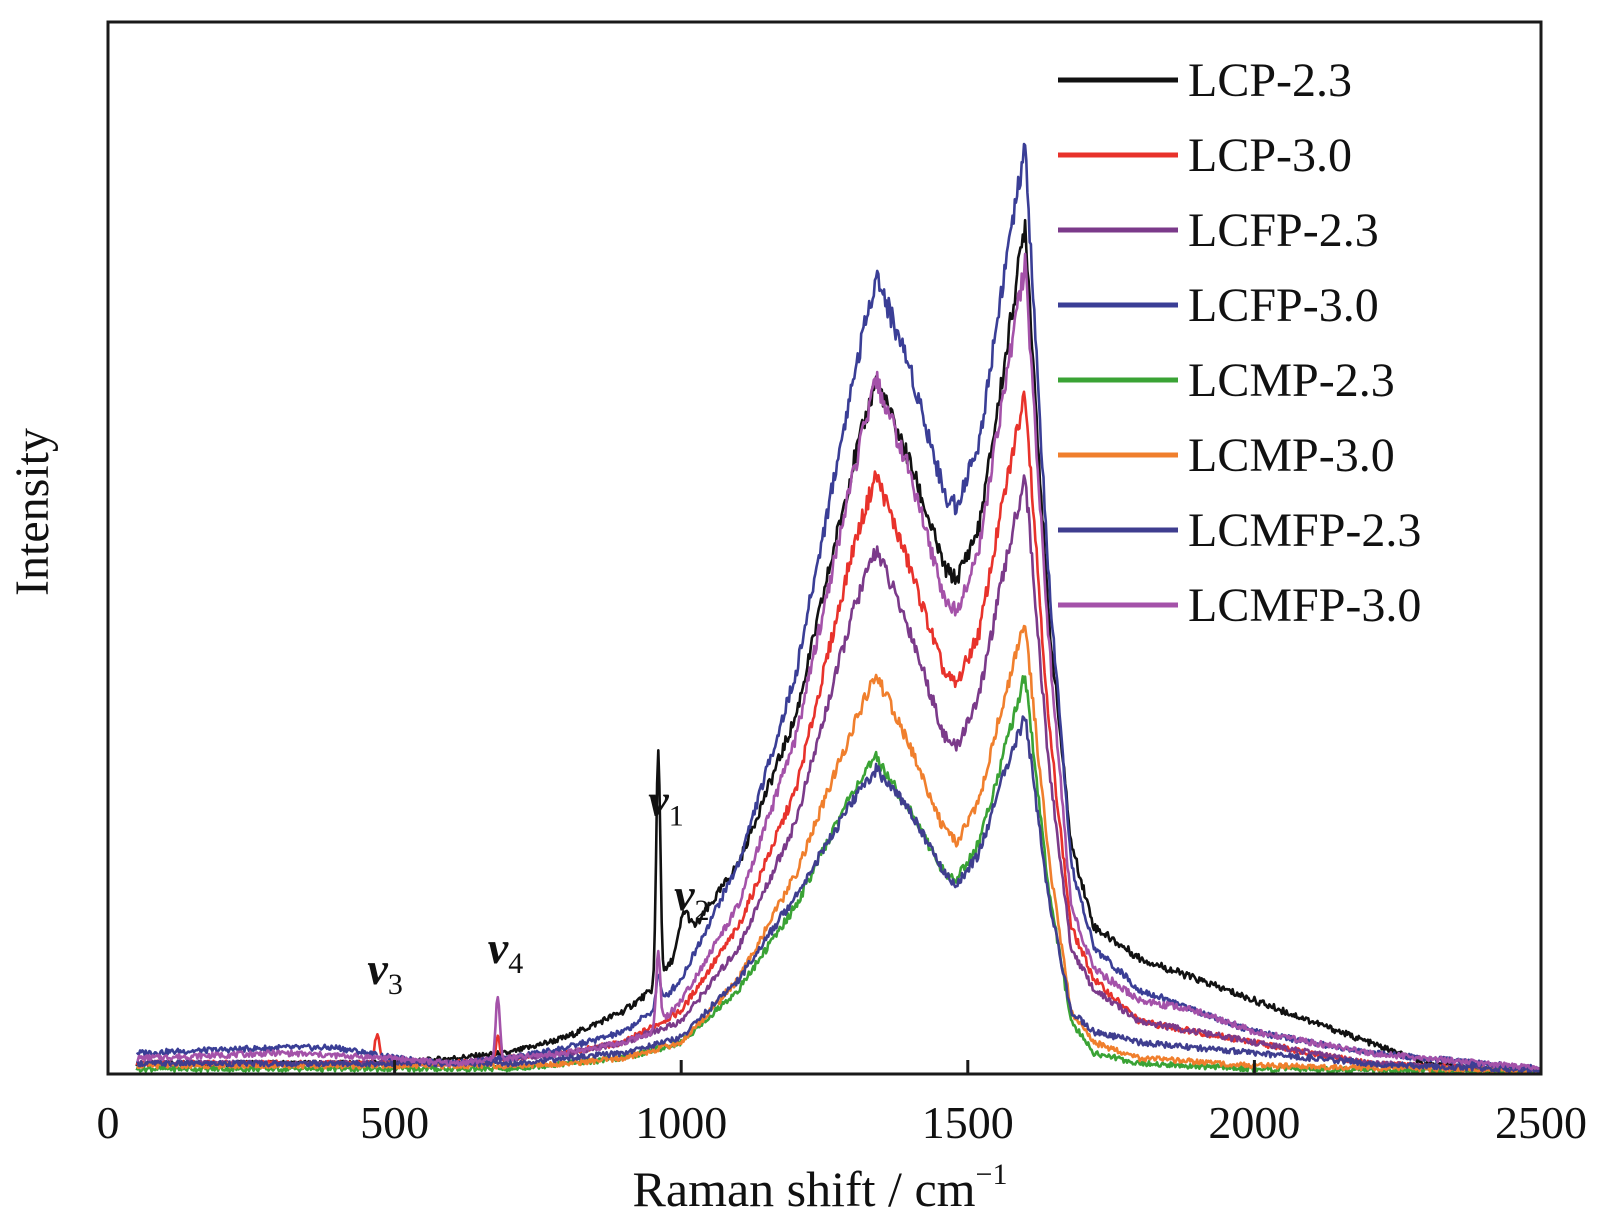 The height and width of the screenshot is (1220, 1618). What do you see at coordinates (676, 816) in the screenshot?
I see `annotation-subscript: 1` at bounding box center [676, 816].